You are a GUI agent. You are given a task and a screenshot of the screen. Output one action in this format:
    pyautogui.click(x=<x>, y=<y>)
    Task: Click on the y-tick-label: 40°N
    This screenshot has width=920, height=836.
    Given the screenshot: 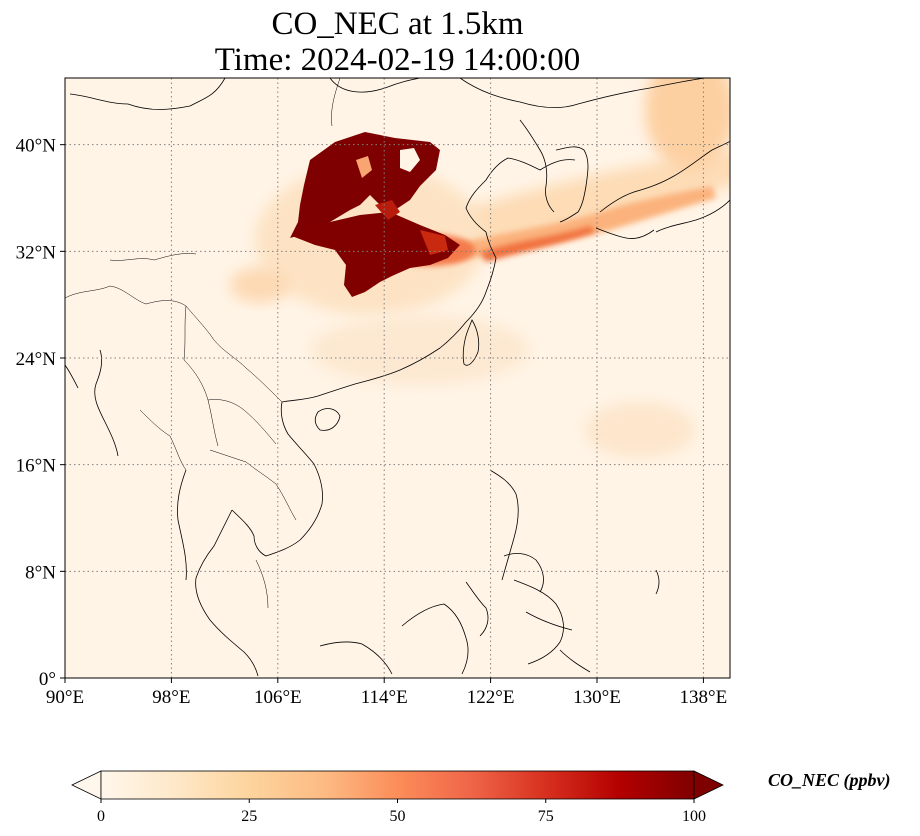 What is the action you would take?
    pyautogui.click(x=36, y=146)
    